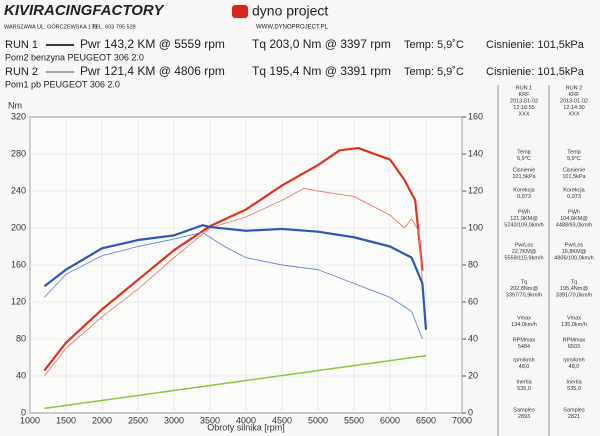 The height and width of the screenshot is (436, 600). What do you see at coordinates (318, 420) in the screenshot?
I see `x-tick-label: 5000` at bounding box center [318, 420].